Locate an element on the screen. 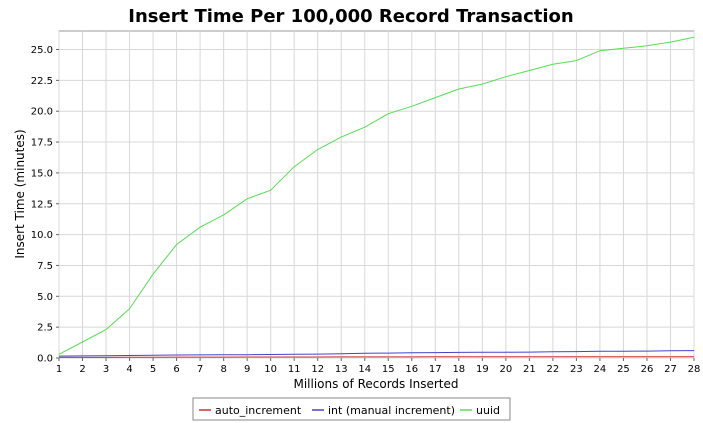 The width and height of the screenshot is (703, 423). y-tick-label: 0.0 is located at coordinates (45, 359).